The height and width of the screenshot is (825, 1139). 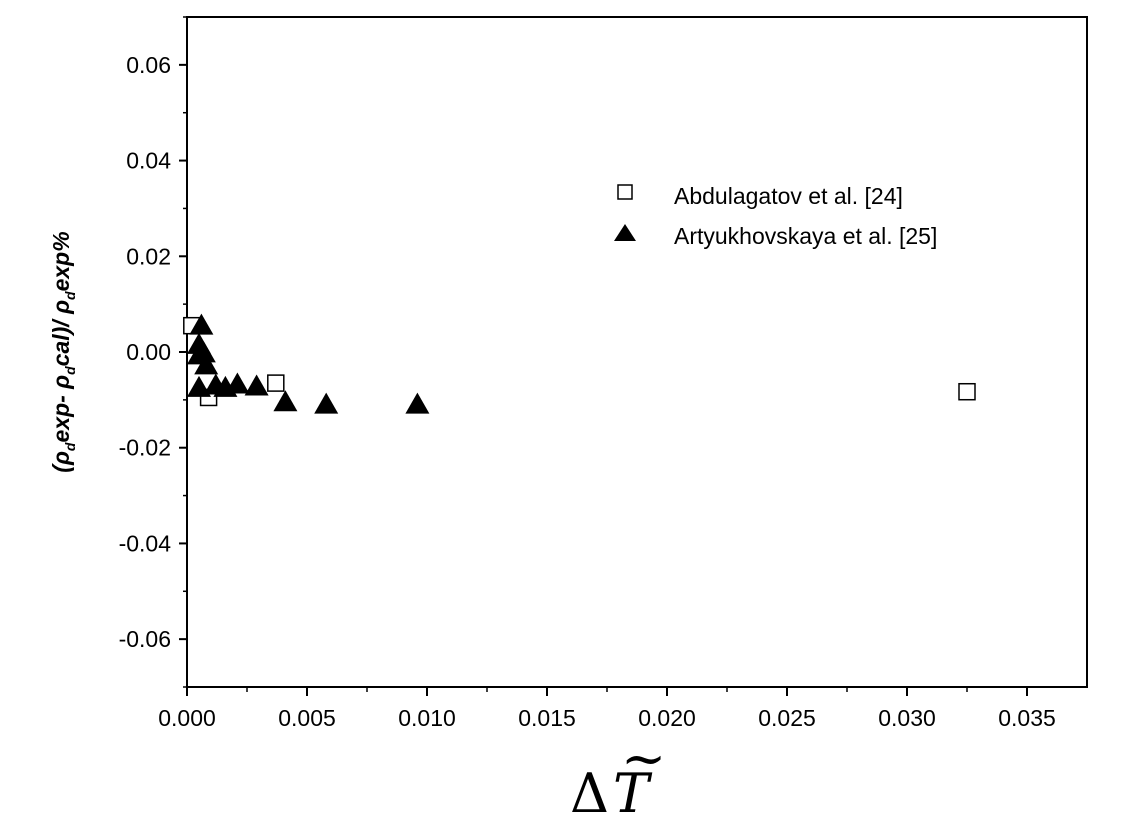 What do you see at coordinates (307, 718) in the screenshot?
I see `x-tick-label: 0.005` at bounding box center [307, 718].